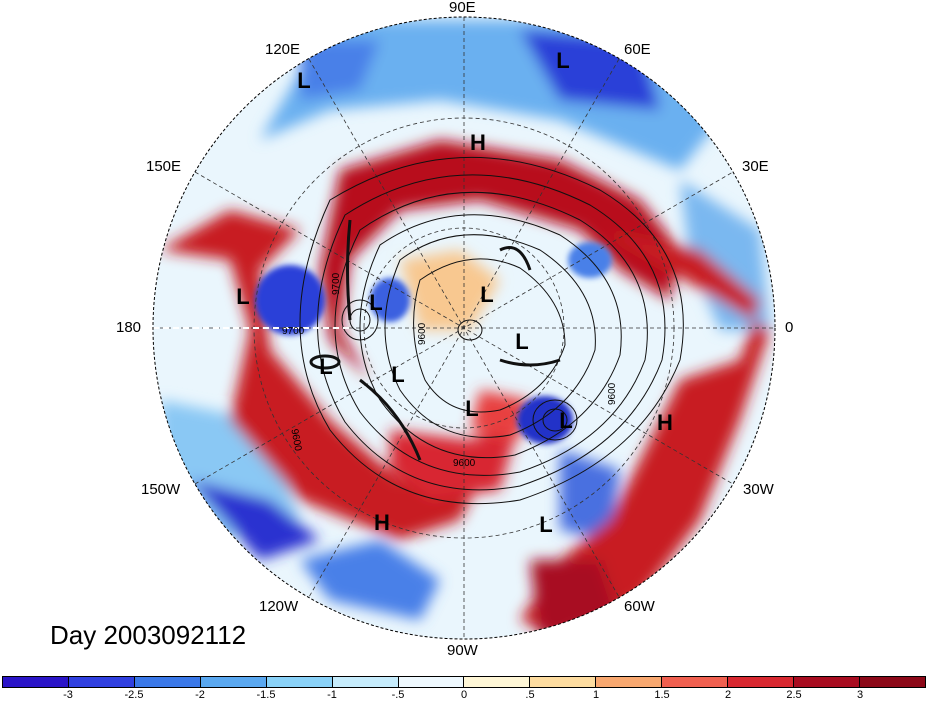  Describe the element at coordinates (332, 695) in the screenshot. I see `colorbar-tick-label: -1` at that location.